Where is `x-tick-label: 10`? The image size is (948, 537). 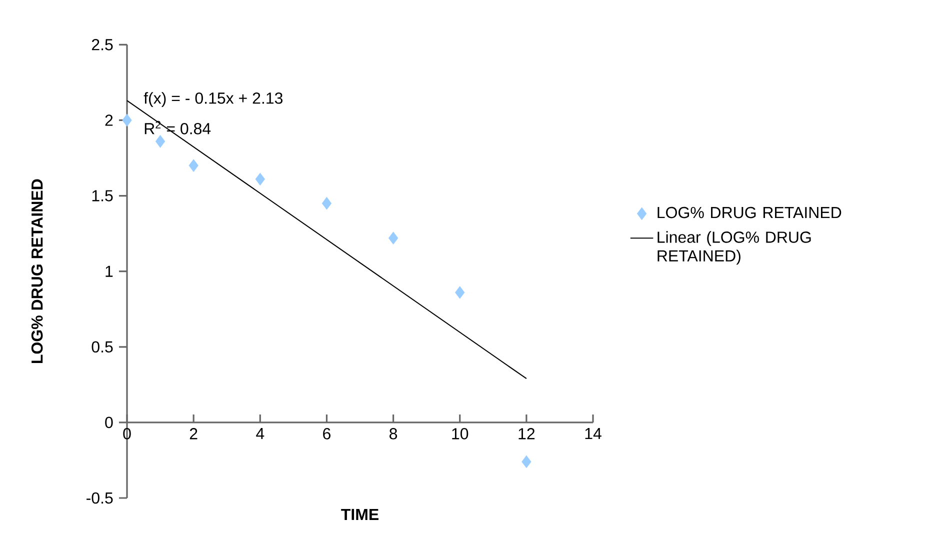 x-tick-label: 10 is located at coordinates (460, 434).